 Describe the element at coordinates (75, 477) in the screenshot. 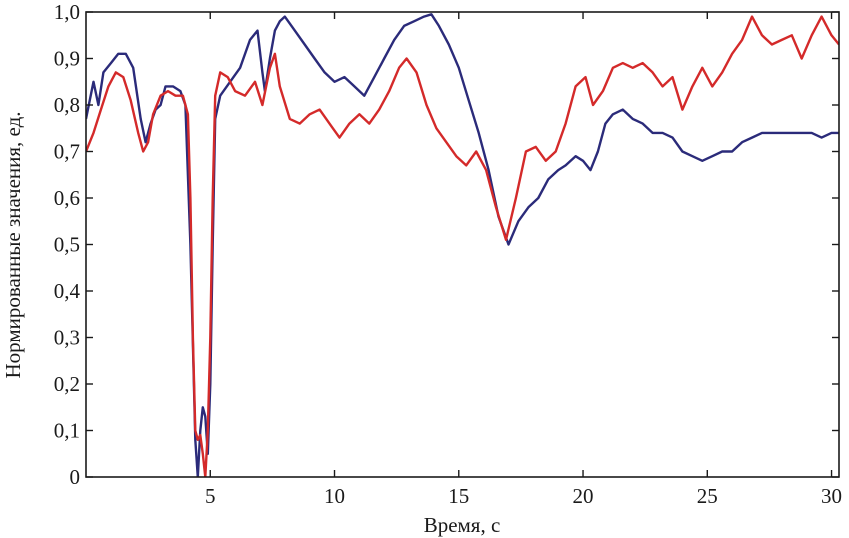

I see `y-tick-label: 0` at that location.